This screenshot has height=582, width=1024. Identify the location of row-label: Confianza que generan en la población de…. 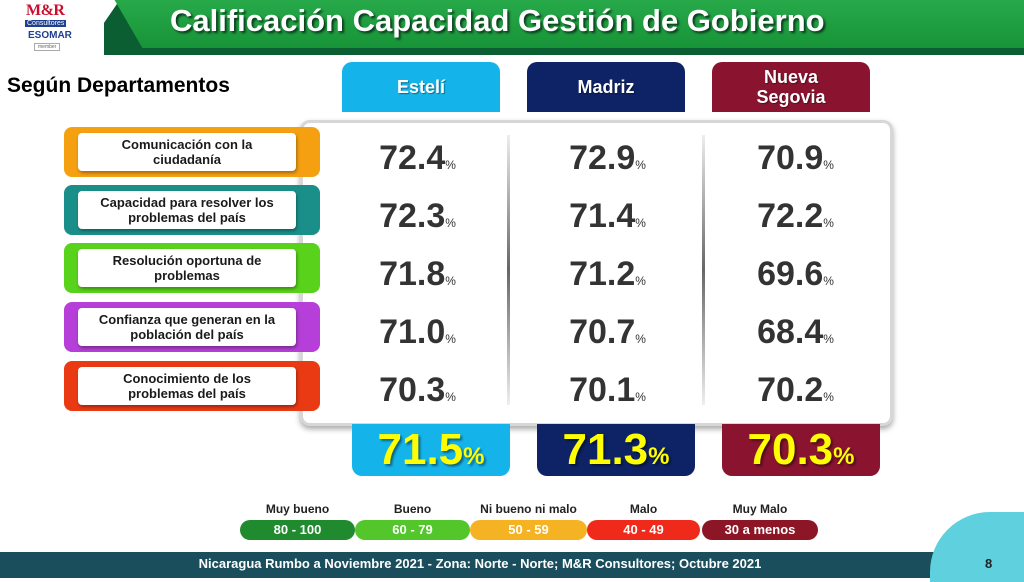
(187, 327).